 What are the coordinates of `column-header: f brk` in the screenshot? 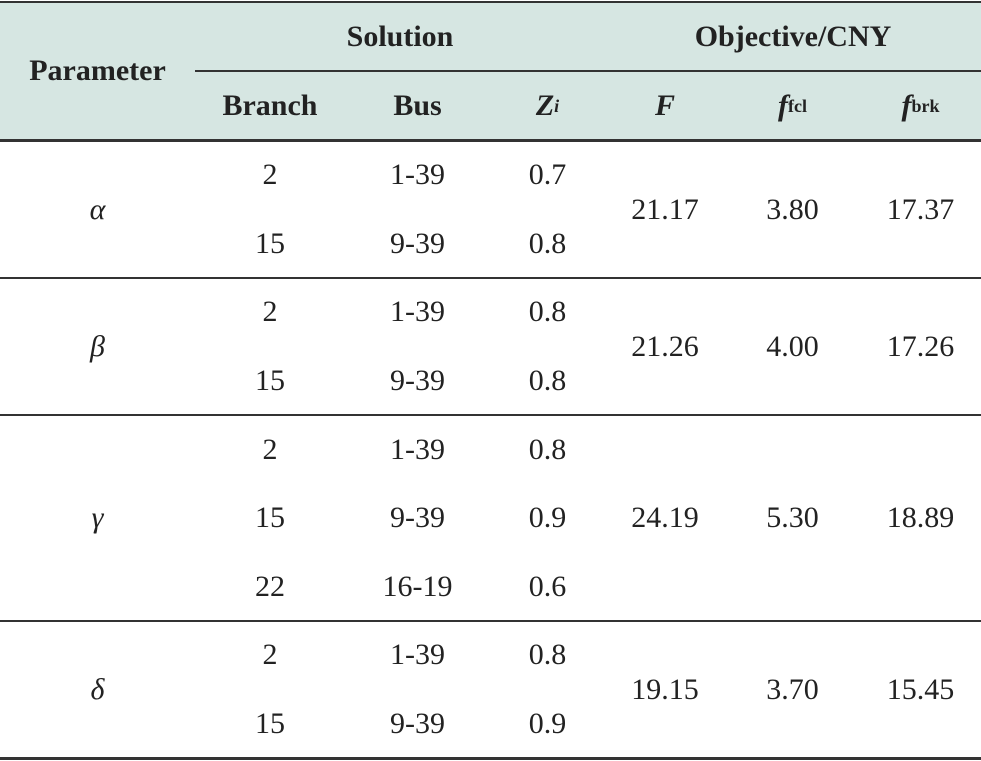 It's located at (920, 106).